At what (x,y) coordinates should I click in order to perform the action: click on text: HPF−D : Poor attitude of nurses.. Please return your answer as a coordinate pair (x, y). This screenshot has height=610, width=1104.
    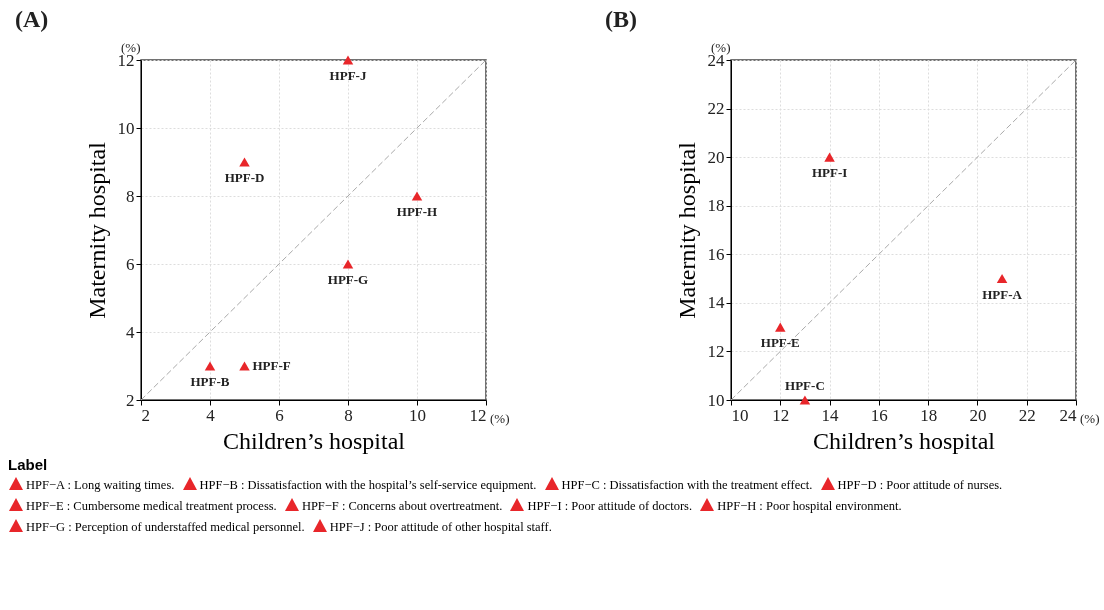
    Looking at the image, I should click on (919, 485).